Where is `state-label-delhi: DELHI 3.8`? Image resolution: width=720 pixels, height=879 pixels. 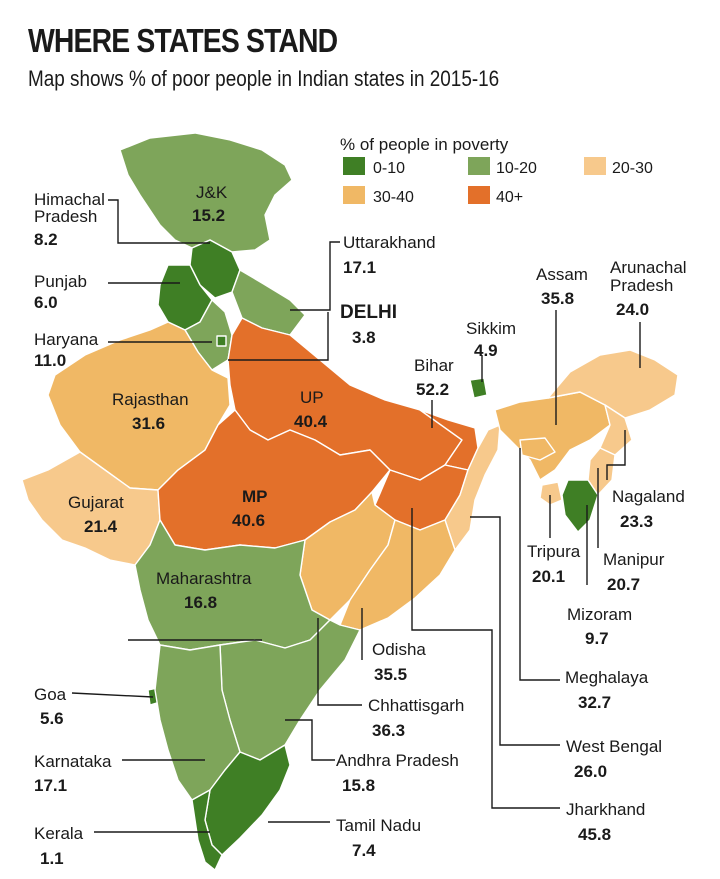
state-label-delhi: DELHI 3.8 is located at coordinates (368, 324).